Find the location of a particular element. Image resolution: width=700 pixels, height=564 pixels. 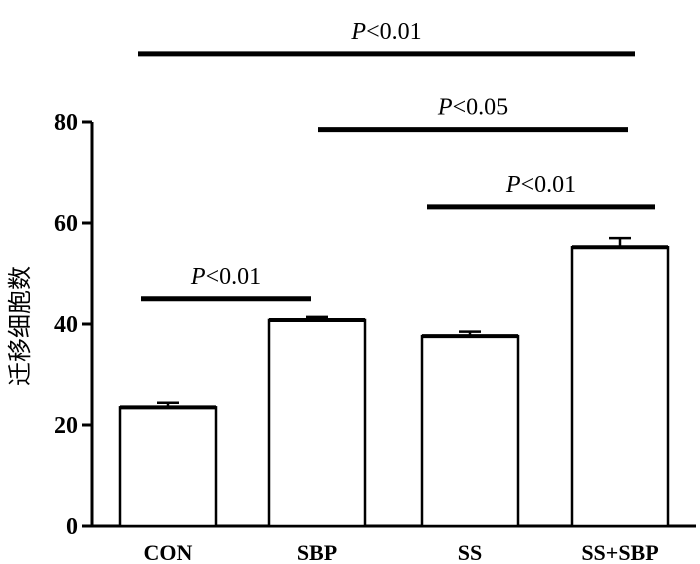

y-tick-label: 60 is located at coordinates (66, 224).